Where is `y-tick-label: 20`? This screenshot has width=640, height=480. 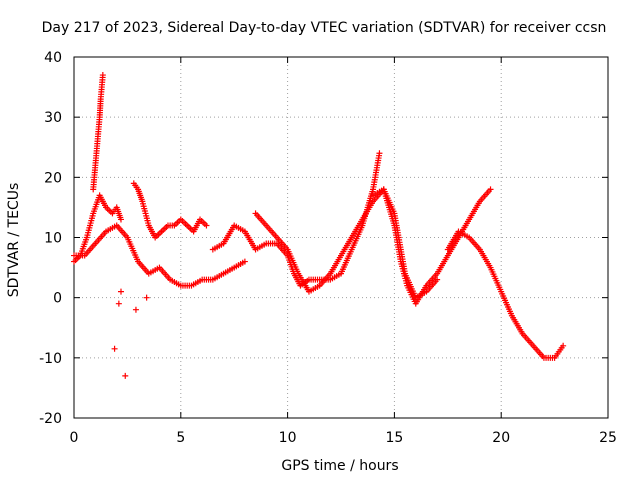 y-tick-label: 20 is located at coordinates (53, 178).